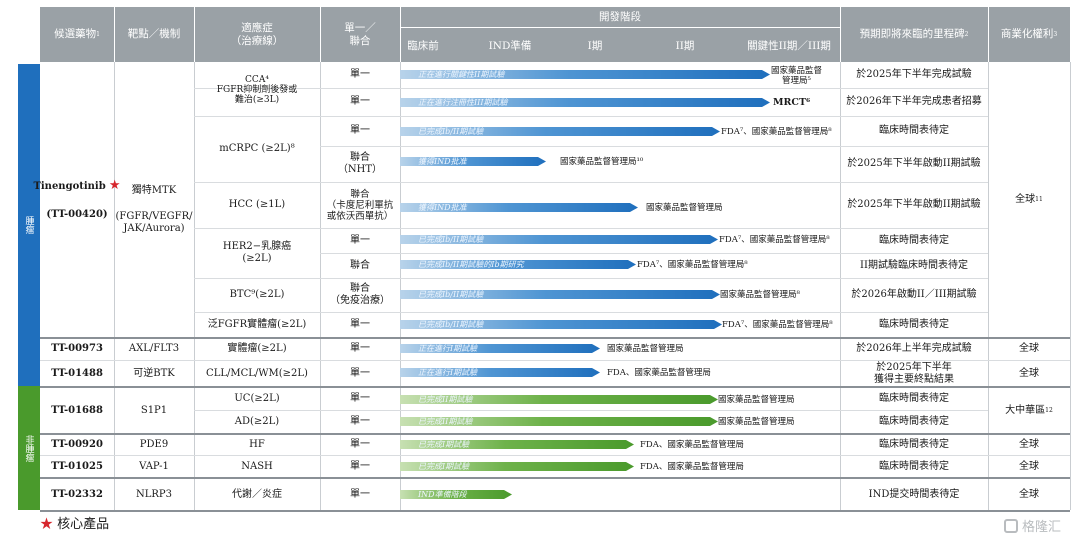 This screenshot has width=1080, height=540. Describe the element at coordinates (585, 102) in the screenshot. I see `progress-bar: 正在進行注冊性III期試驗` at that location.